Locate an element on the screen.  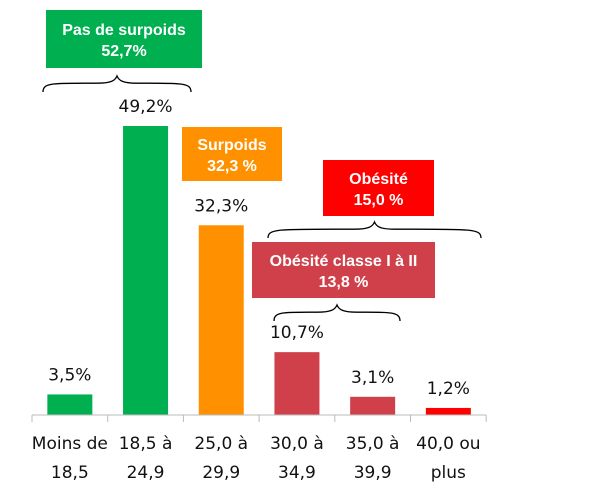
obesite-brace is located at coordinates (374, 229).